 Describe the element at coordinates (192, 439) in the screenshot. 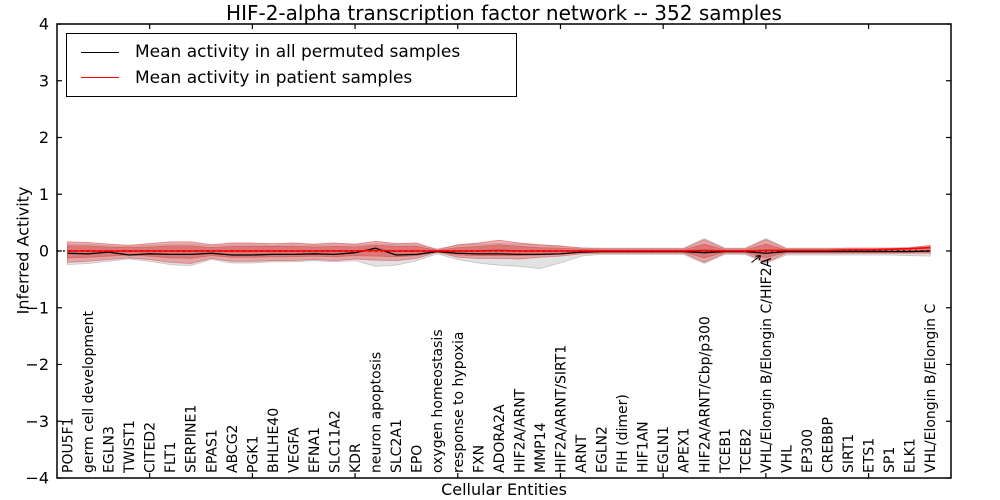

I see `x-category-label: SERPINE1` at that location.